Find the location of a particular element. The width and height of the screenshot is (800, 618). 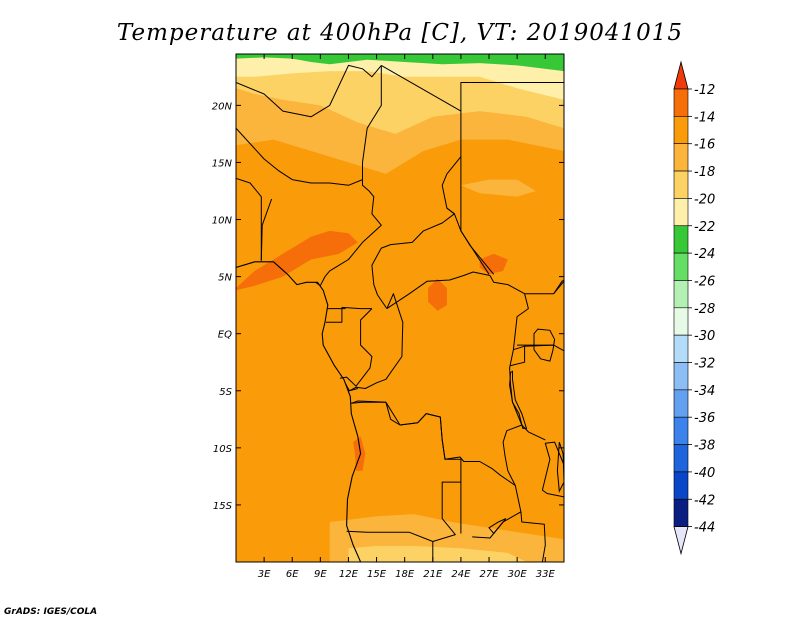

lat-tick-label: 20N is located at coordinates (222, 106).